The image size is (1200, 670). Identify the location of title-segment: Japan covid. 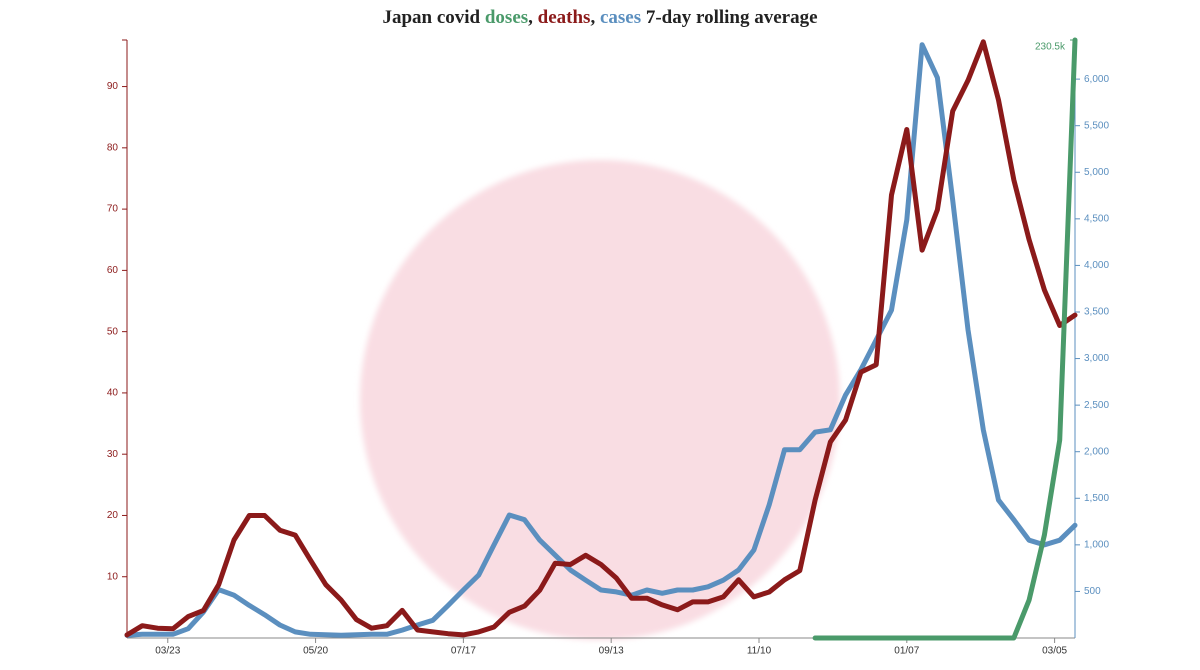
(433, 17).